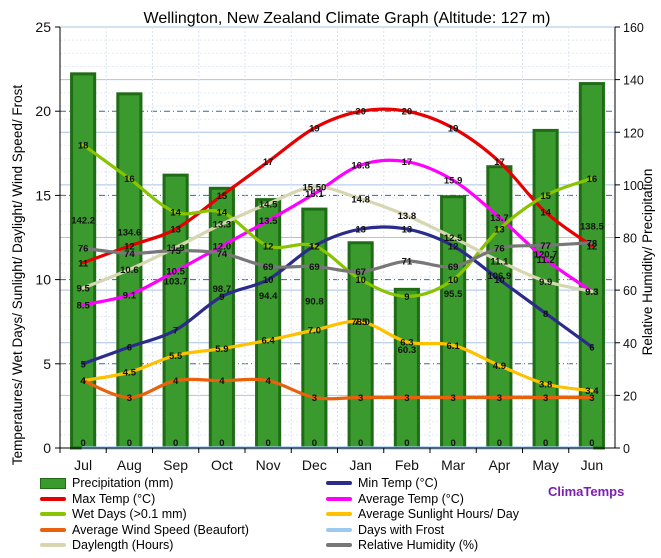 This screenshot has height=558, width=661. Describe the element at coordinates (83, 364) in the screenshot. I see `series-data-label: 5` at that location.